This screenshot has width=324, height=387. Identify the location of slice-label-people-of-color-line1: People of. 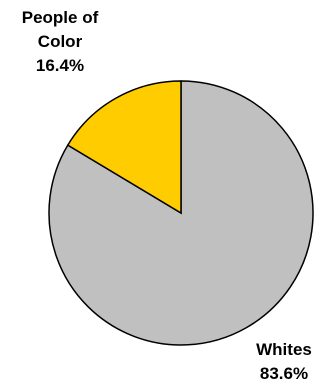
(60, 17).